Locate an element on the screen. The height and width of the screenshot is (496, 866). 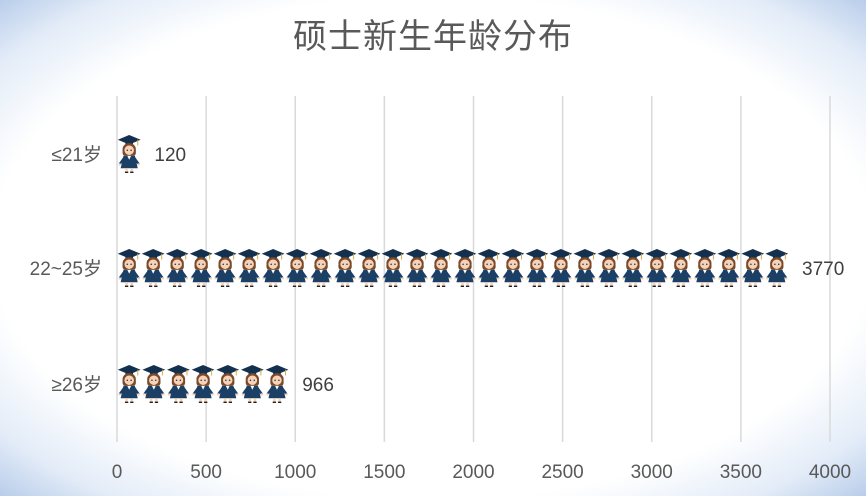
x-tick-label: 1000 is located at coordinates (295, 472).